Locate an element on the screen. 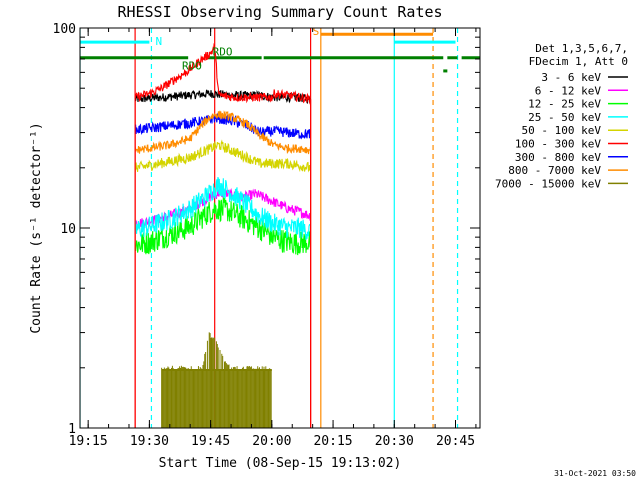  x-tick-label: 19:15 is located at coordinates (88, 441).